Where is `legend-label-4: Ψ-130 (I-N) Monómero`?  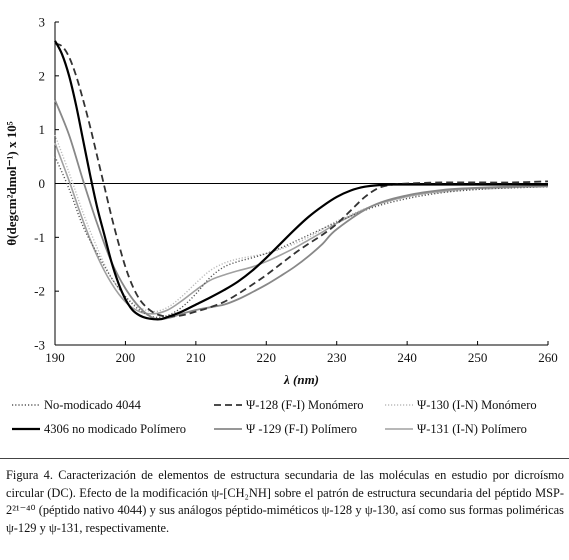
legend-label-4: Ψ-130 (I-N) Monómero is located at coordinates (477, 405).